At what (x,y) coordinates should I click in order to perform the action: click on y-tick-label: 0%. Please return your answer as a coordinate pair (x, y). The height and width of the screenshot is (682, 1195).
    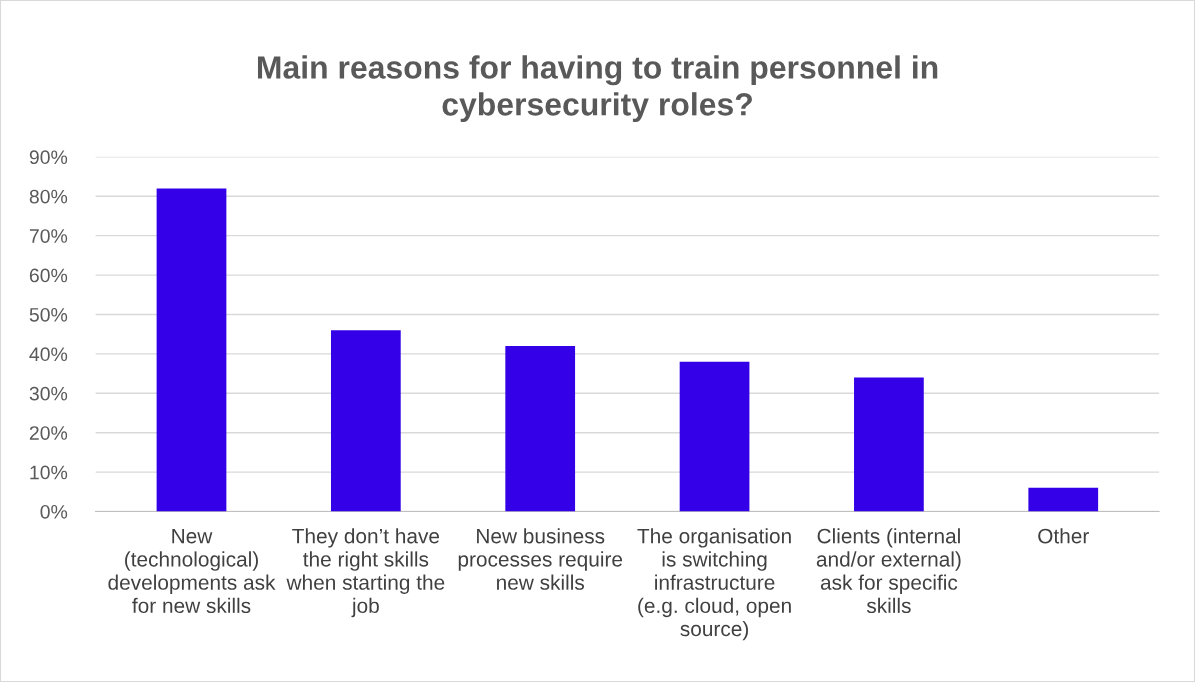
    Looking at the image, I should click on (54, 511).